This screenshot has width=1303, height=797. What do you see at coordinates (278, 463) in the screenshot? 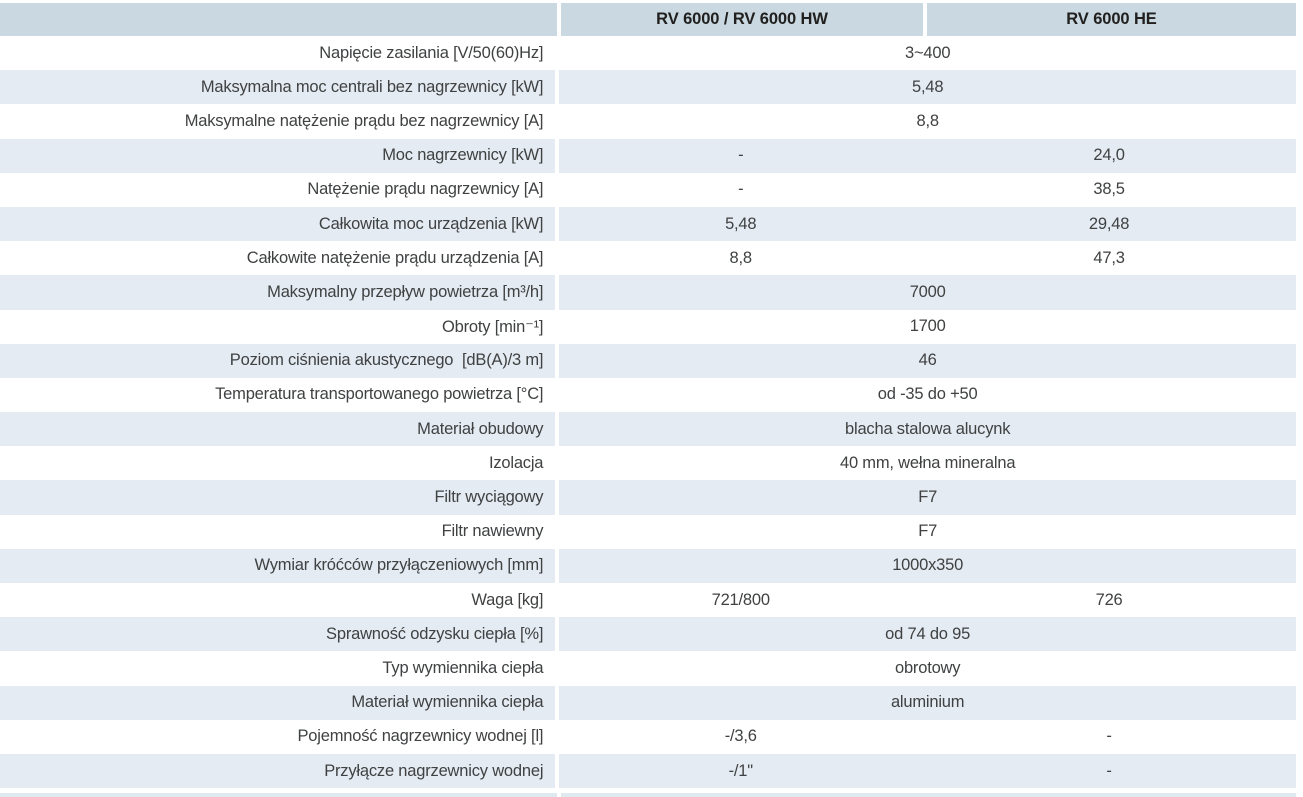
I see `row-parameter-label: Izolacja` at bounding box center [278, 463].